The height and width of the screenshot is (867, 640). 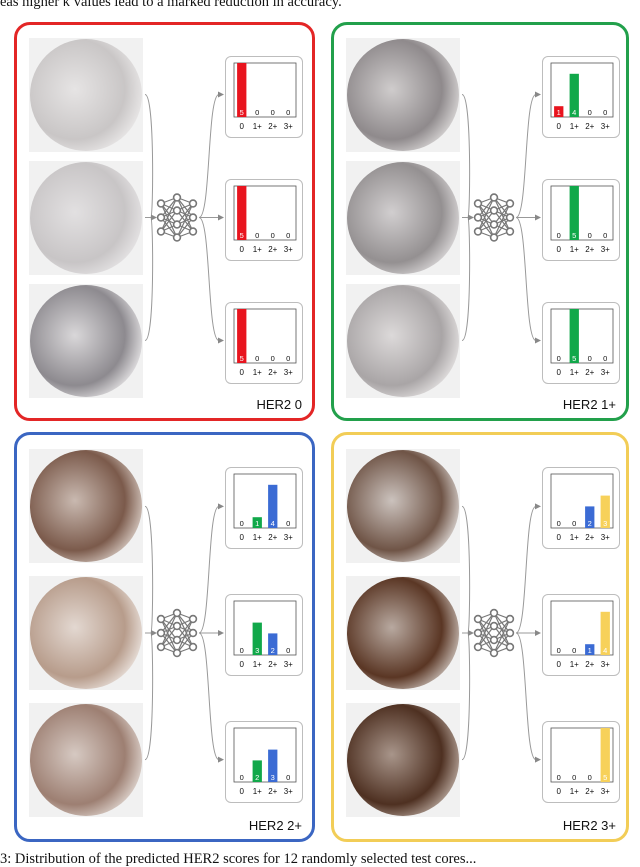 I want to click on neural-network-icon, so click(x=494, y=633).